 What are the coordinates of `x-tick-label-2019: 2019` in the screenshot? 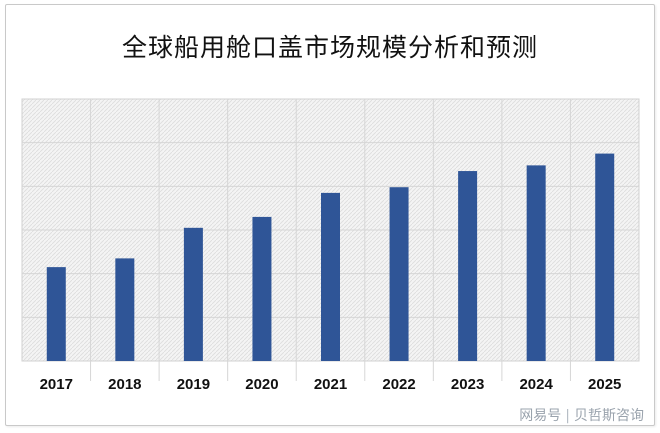 It's located at (193, 384).